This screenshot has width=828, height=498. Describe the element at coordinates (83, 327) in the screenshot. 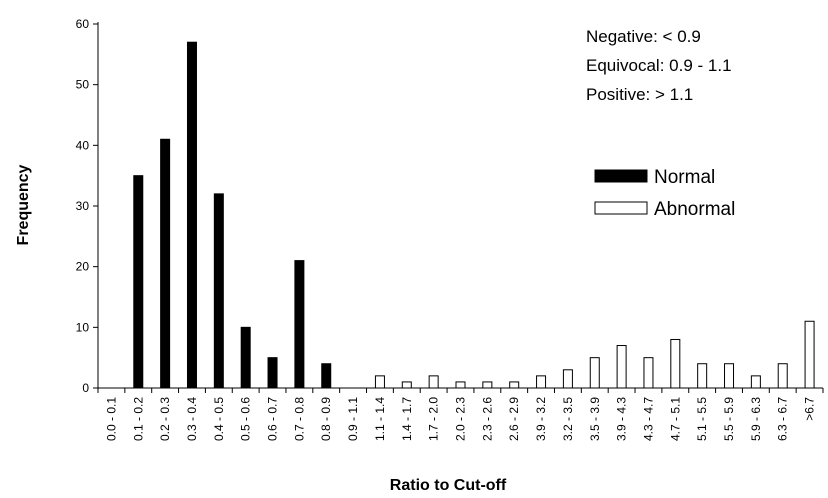

I see `y-tick-label: 10` at that location.